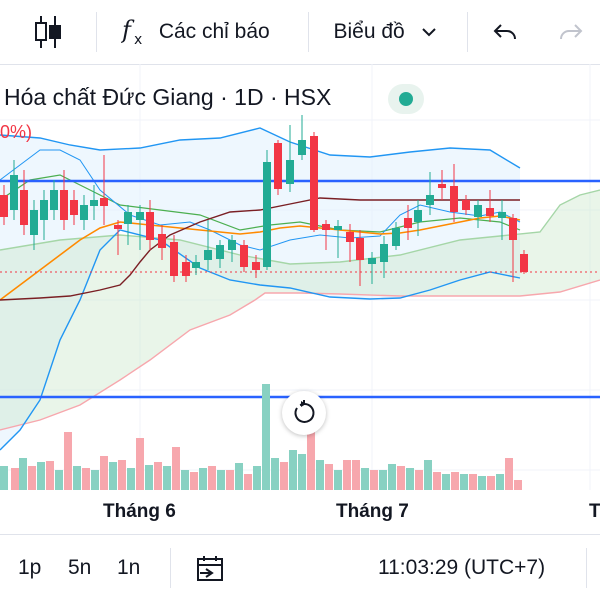 The height and width of the screenshot is (601, 600). I want to click on ma-fast-line, so click(260, 258).